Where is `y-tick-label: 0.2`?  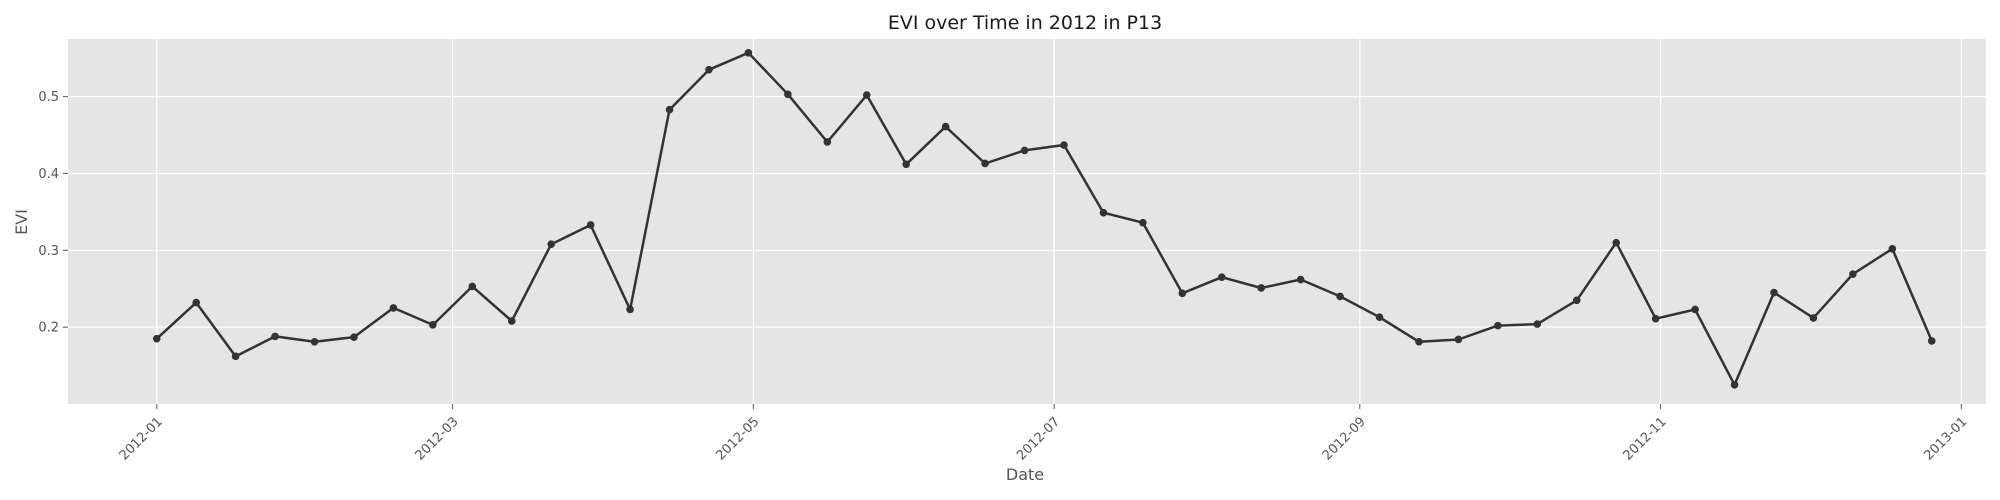 y-tick-label: 0.2 is located at coordinates (48, 328).